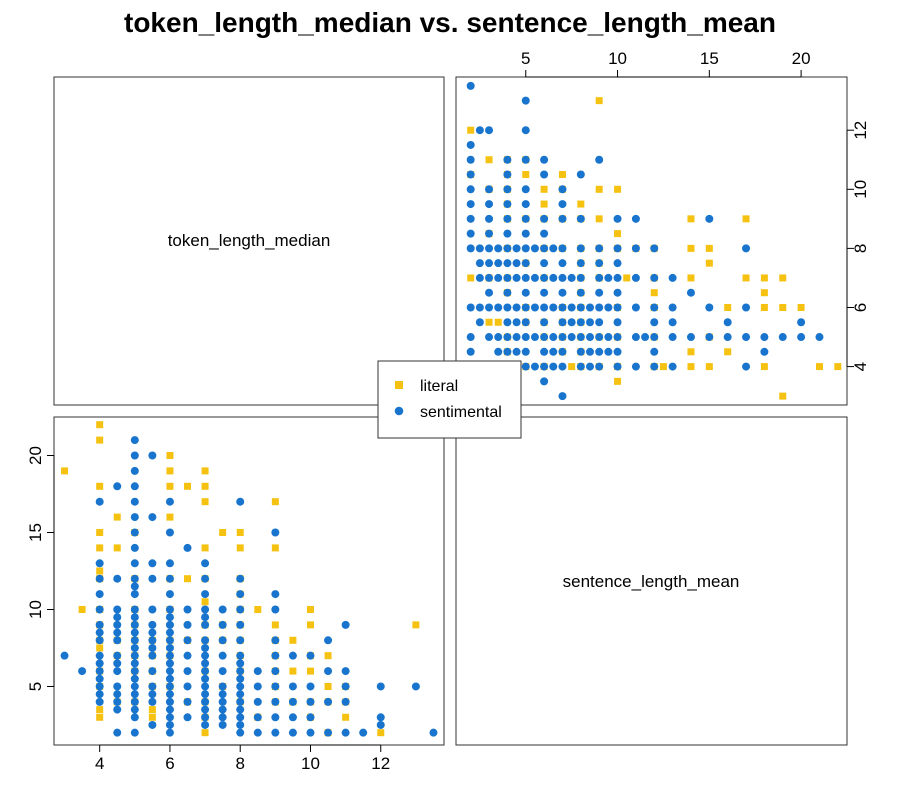  Describe the element at coordinates (169, 763) in the screenshot. I see `tick-label-bottom: 6` at that location.